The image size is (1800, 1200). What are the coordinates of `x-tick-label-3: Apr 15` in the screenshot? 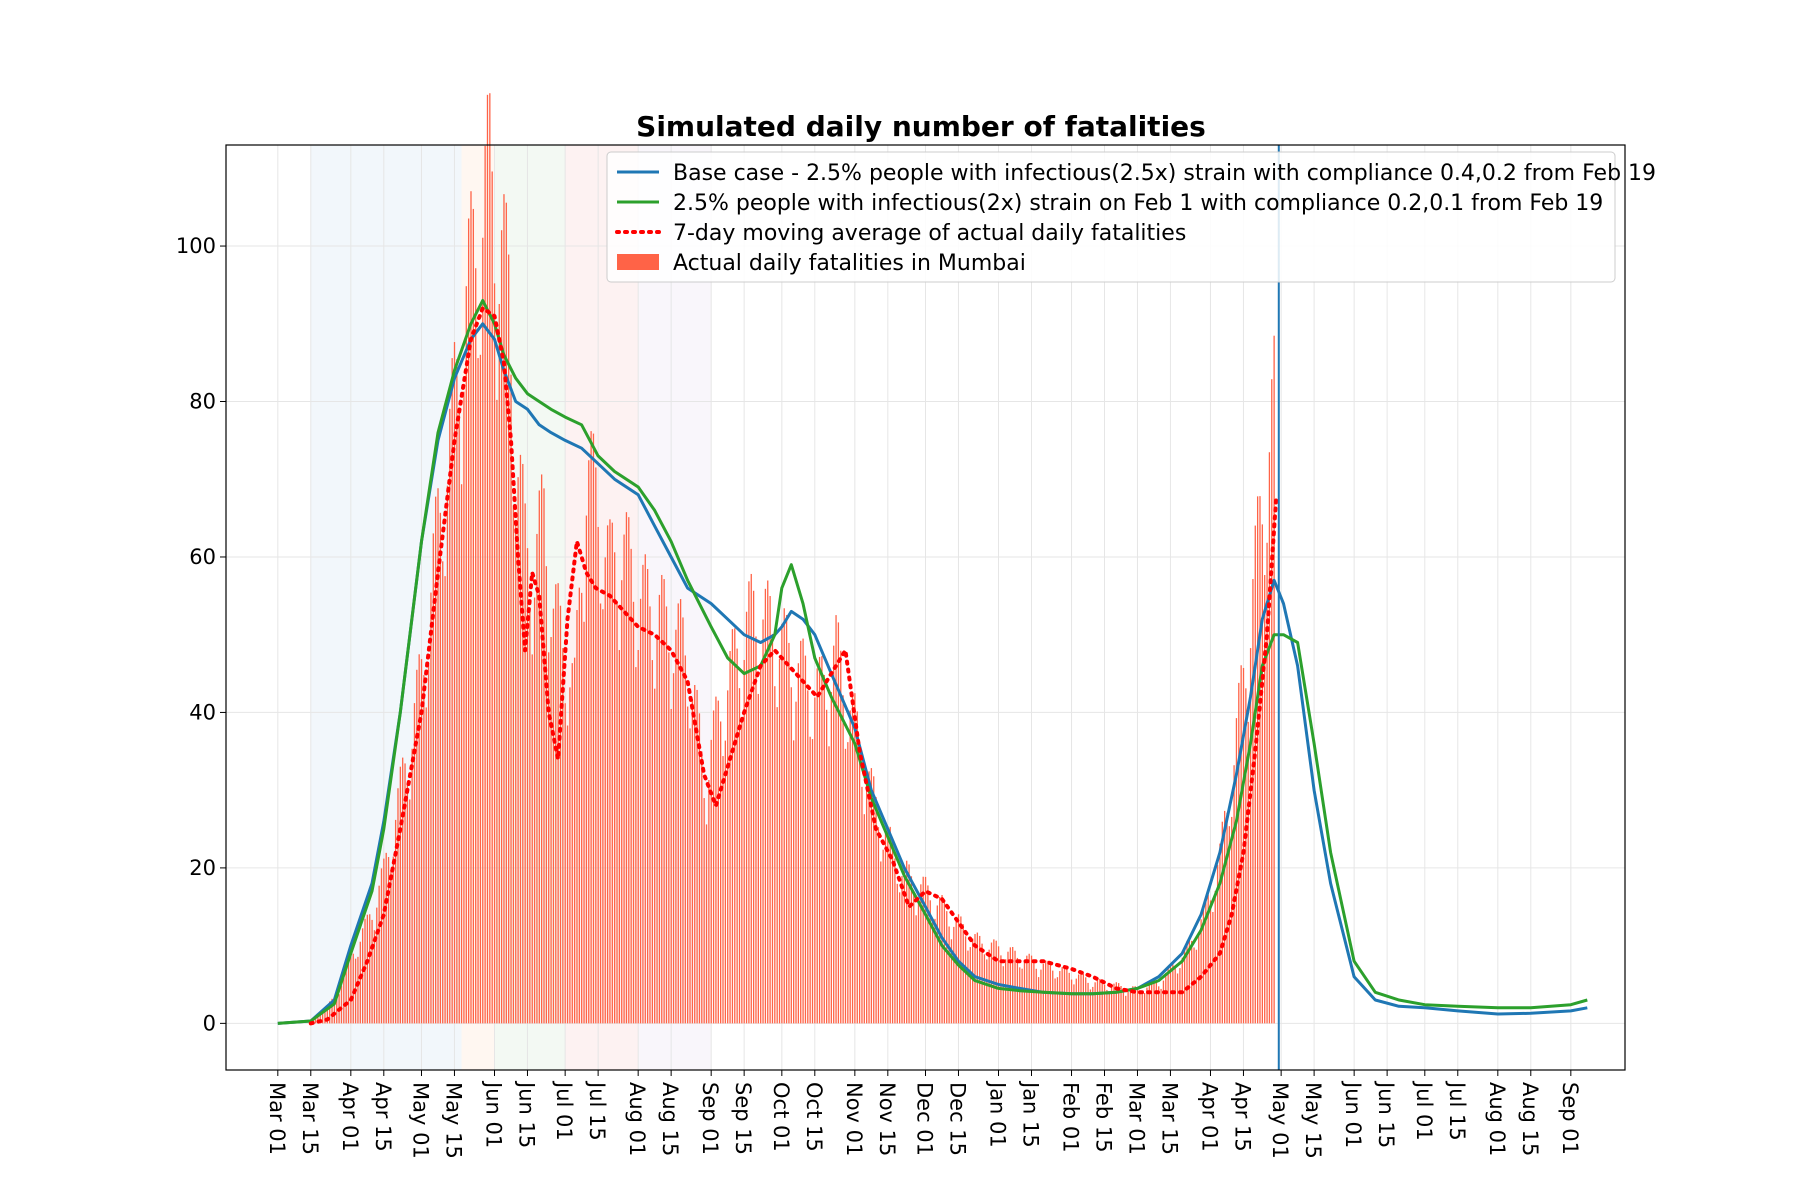 It's located at (383, 1117).